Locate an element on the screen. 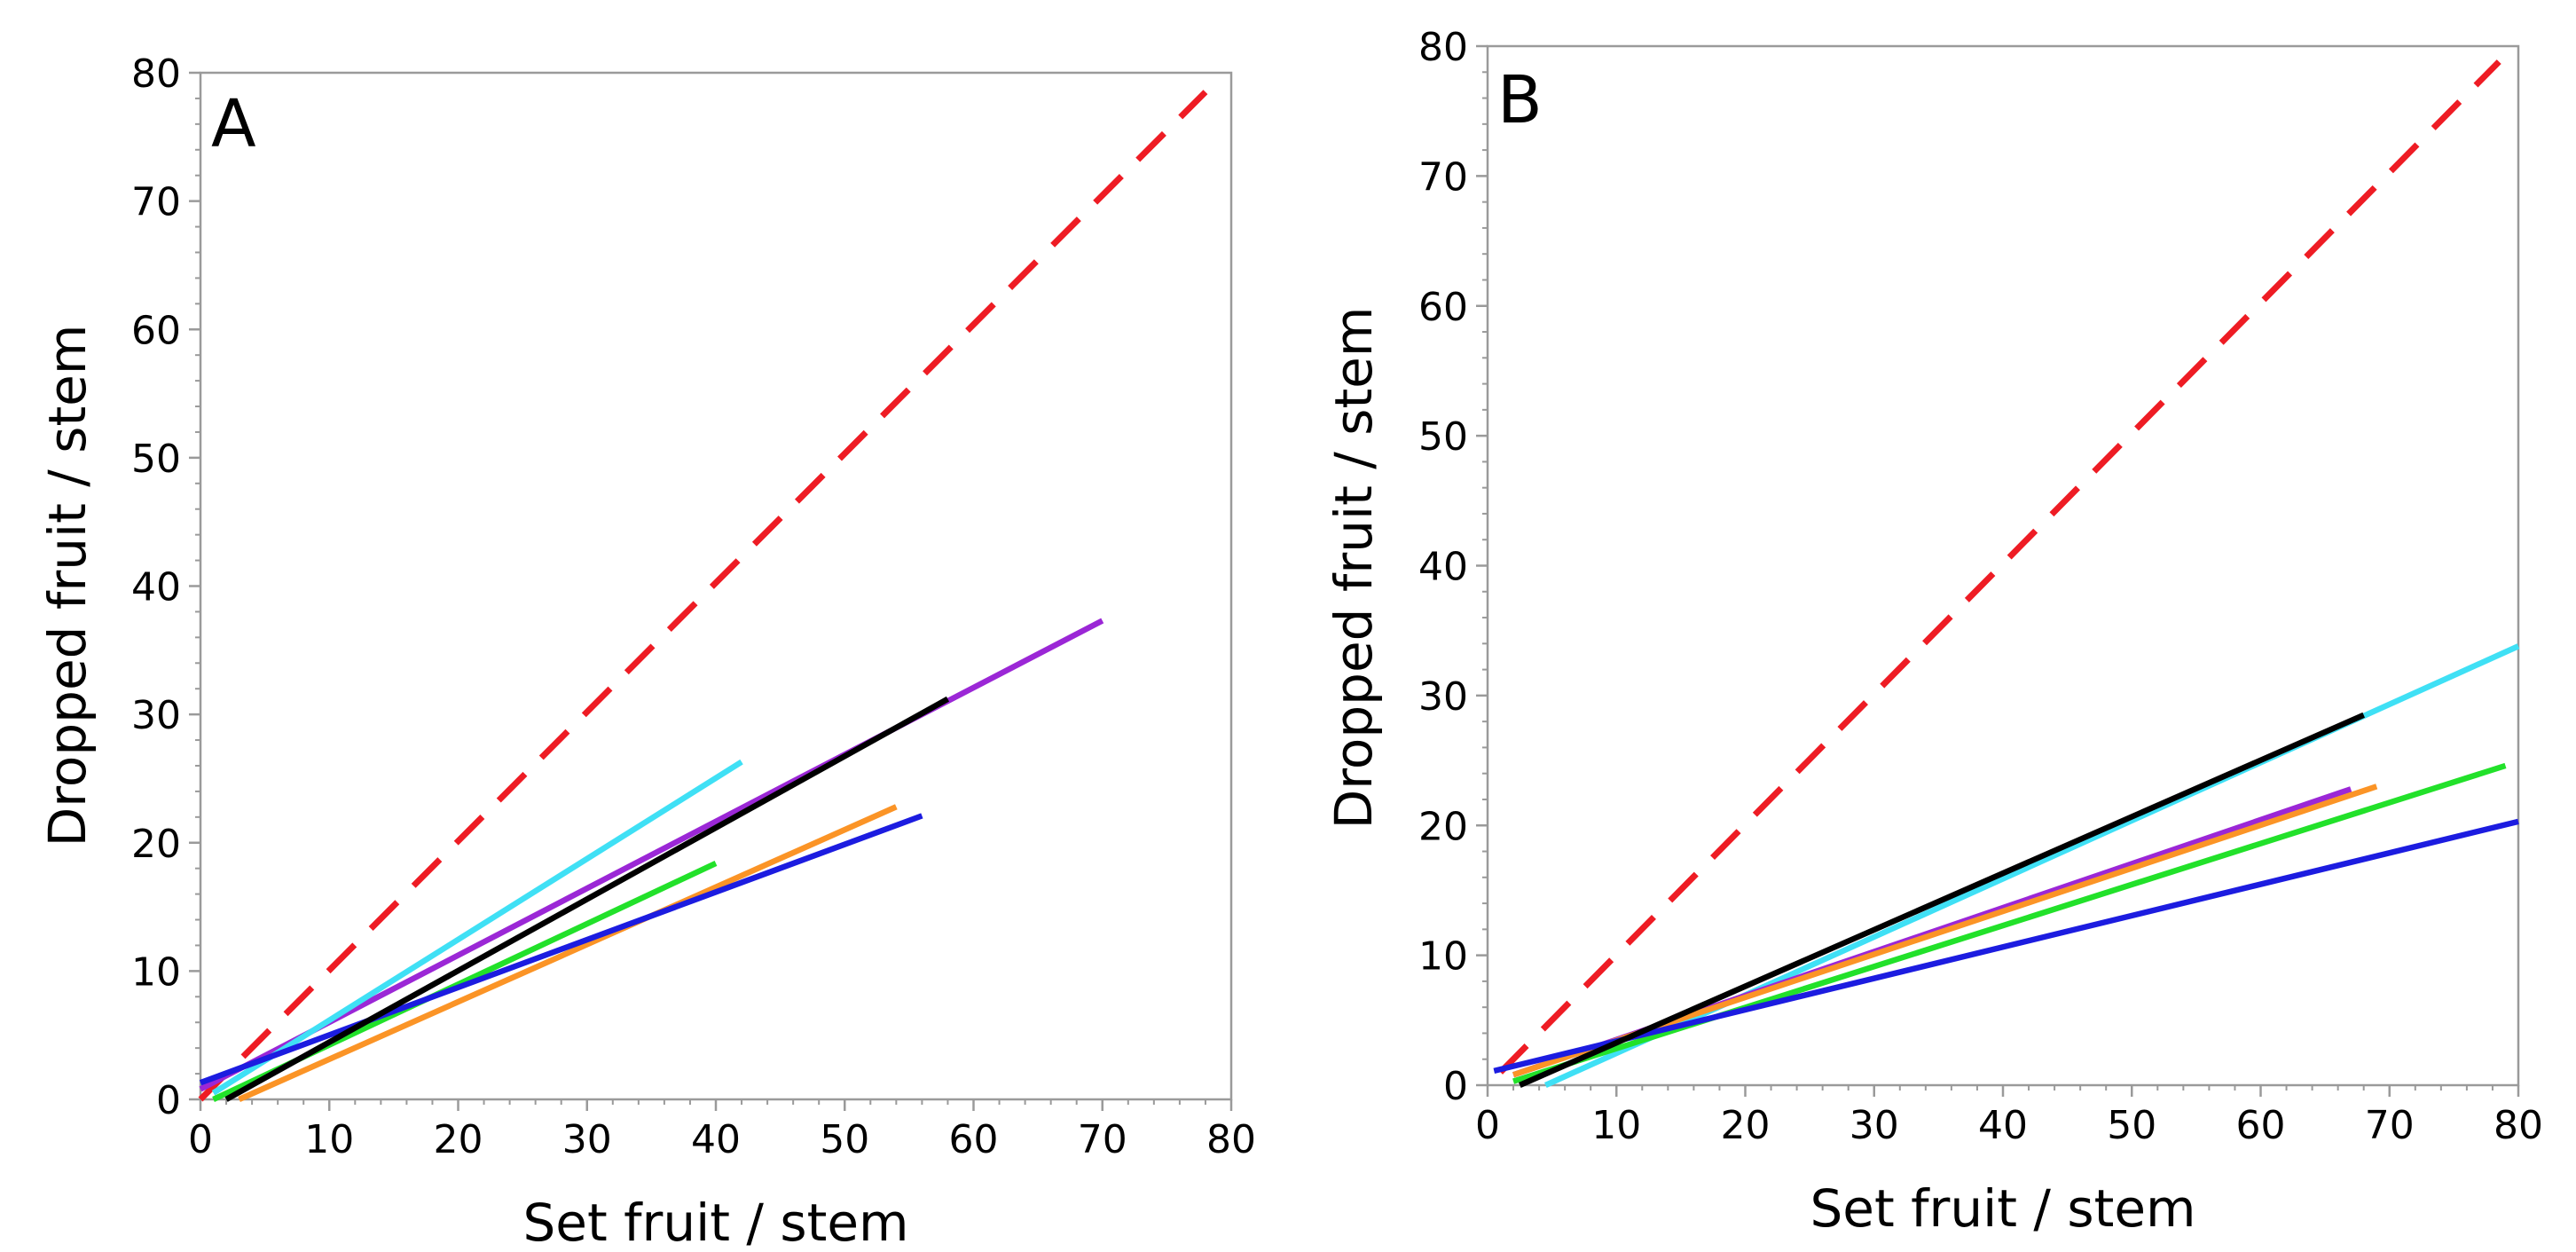 This screenshot has width=2576, height=1252. panel-b-x-tick-label-80: 80 is located at coordinates (2518, 1125).